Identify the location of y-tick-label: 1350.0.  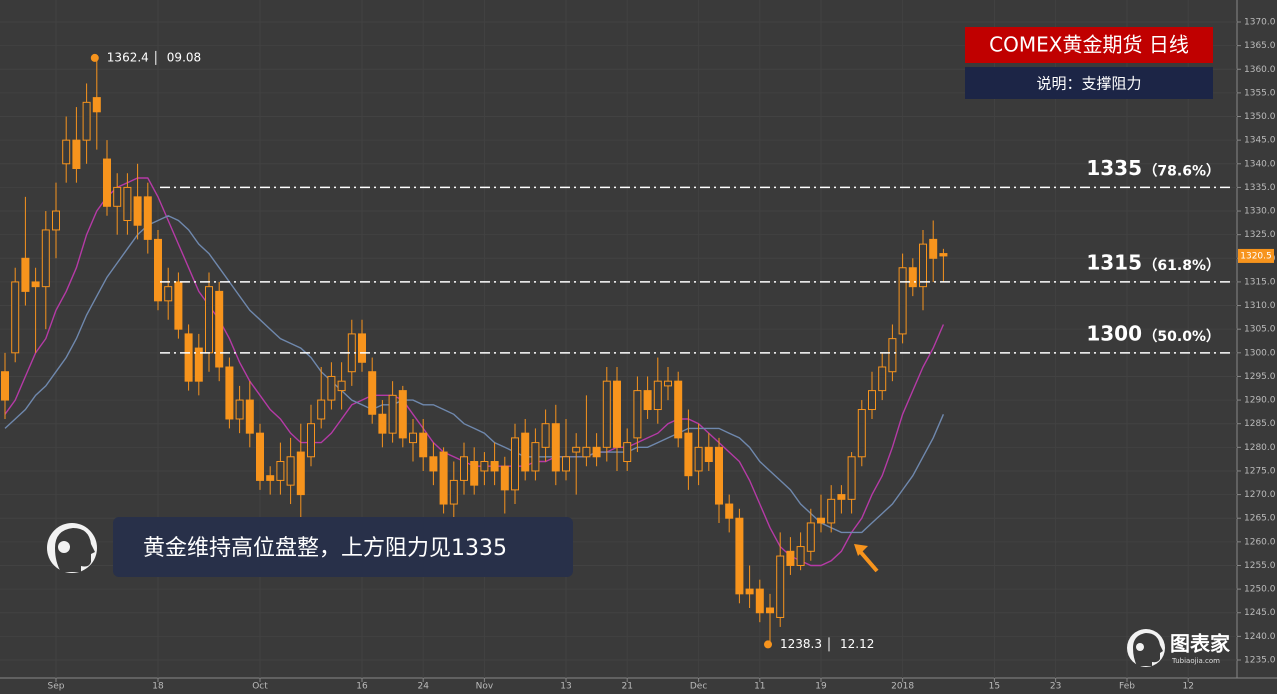
(1260, 117).